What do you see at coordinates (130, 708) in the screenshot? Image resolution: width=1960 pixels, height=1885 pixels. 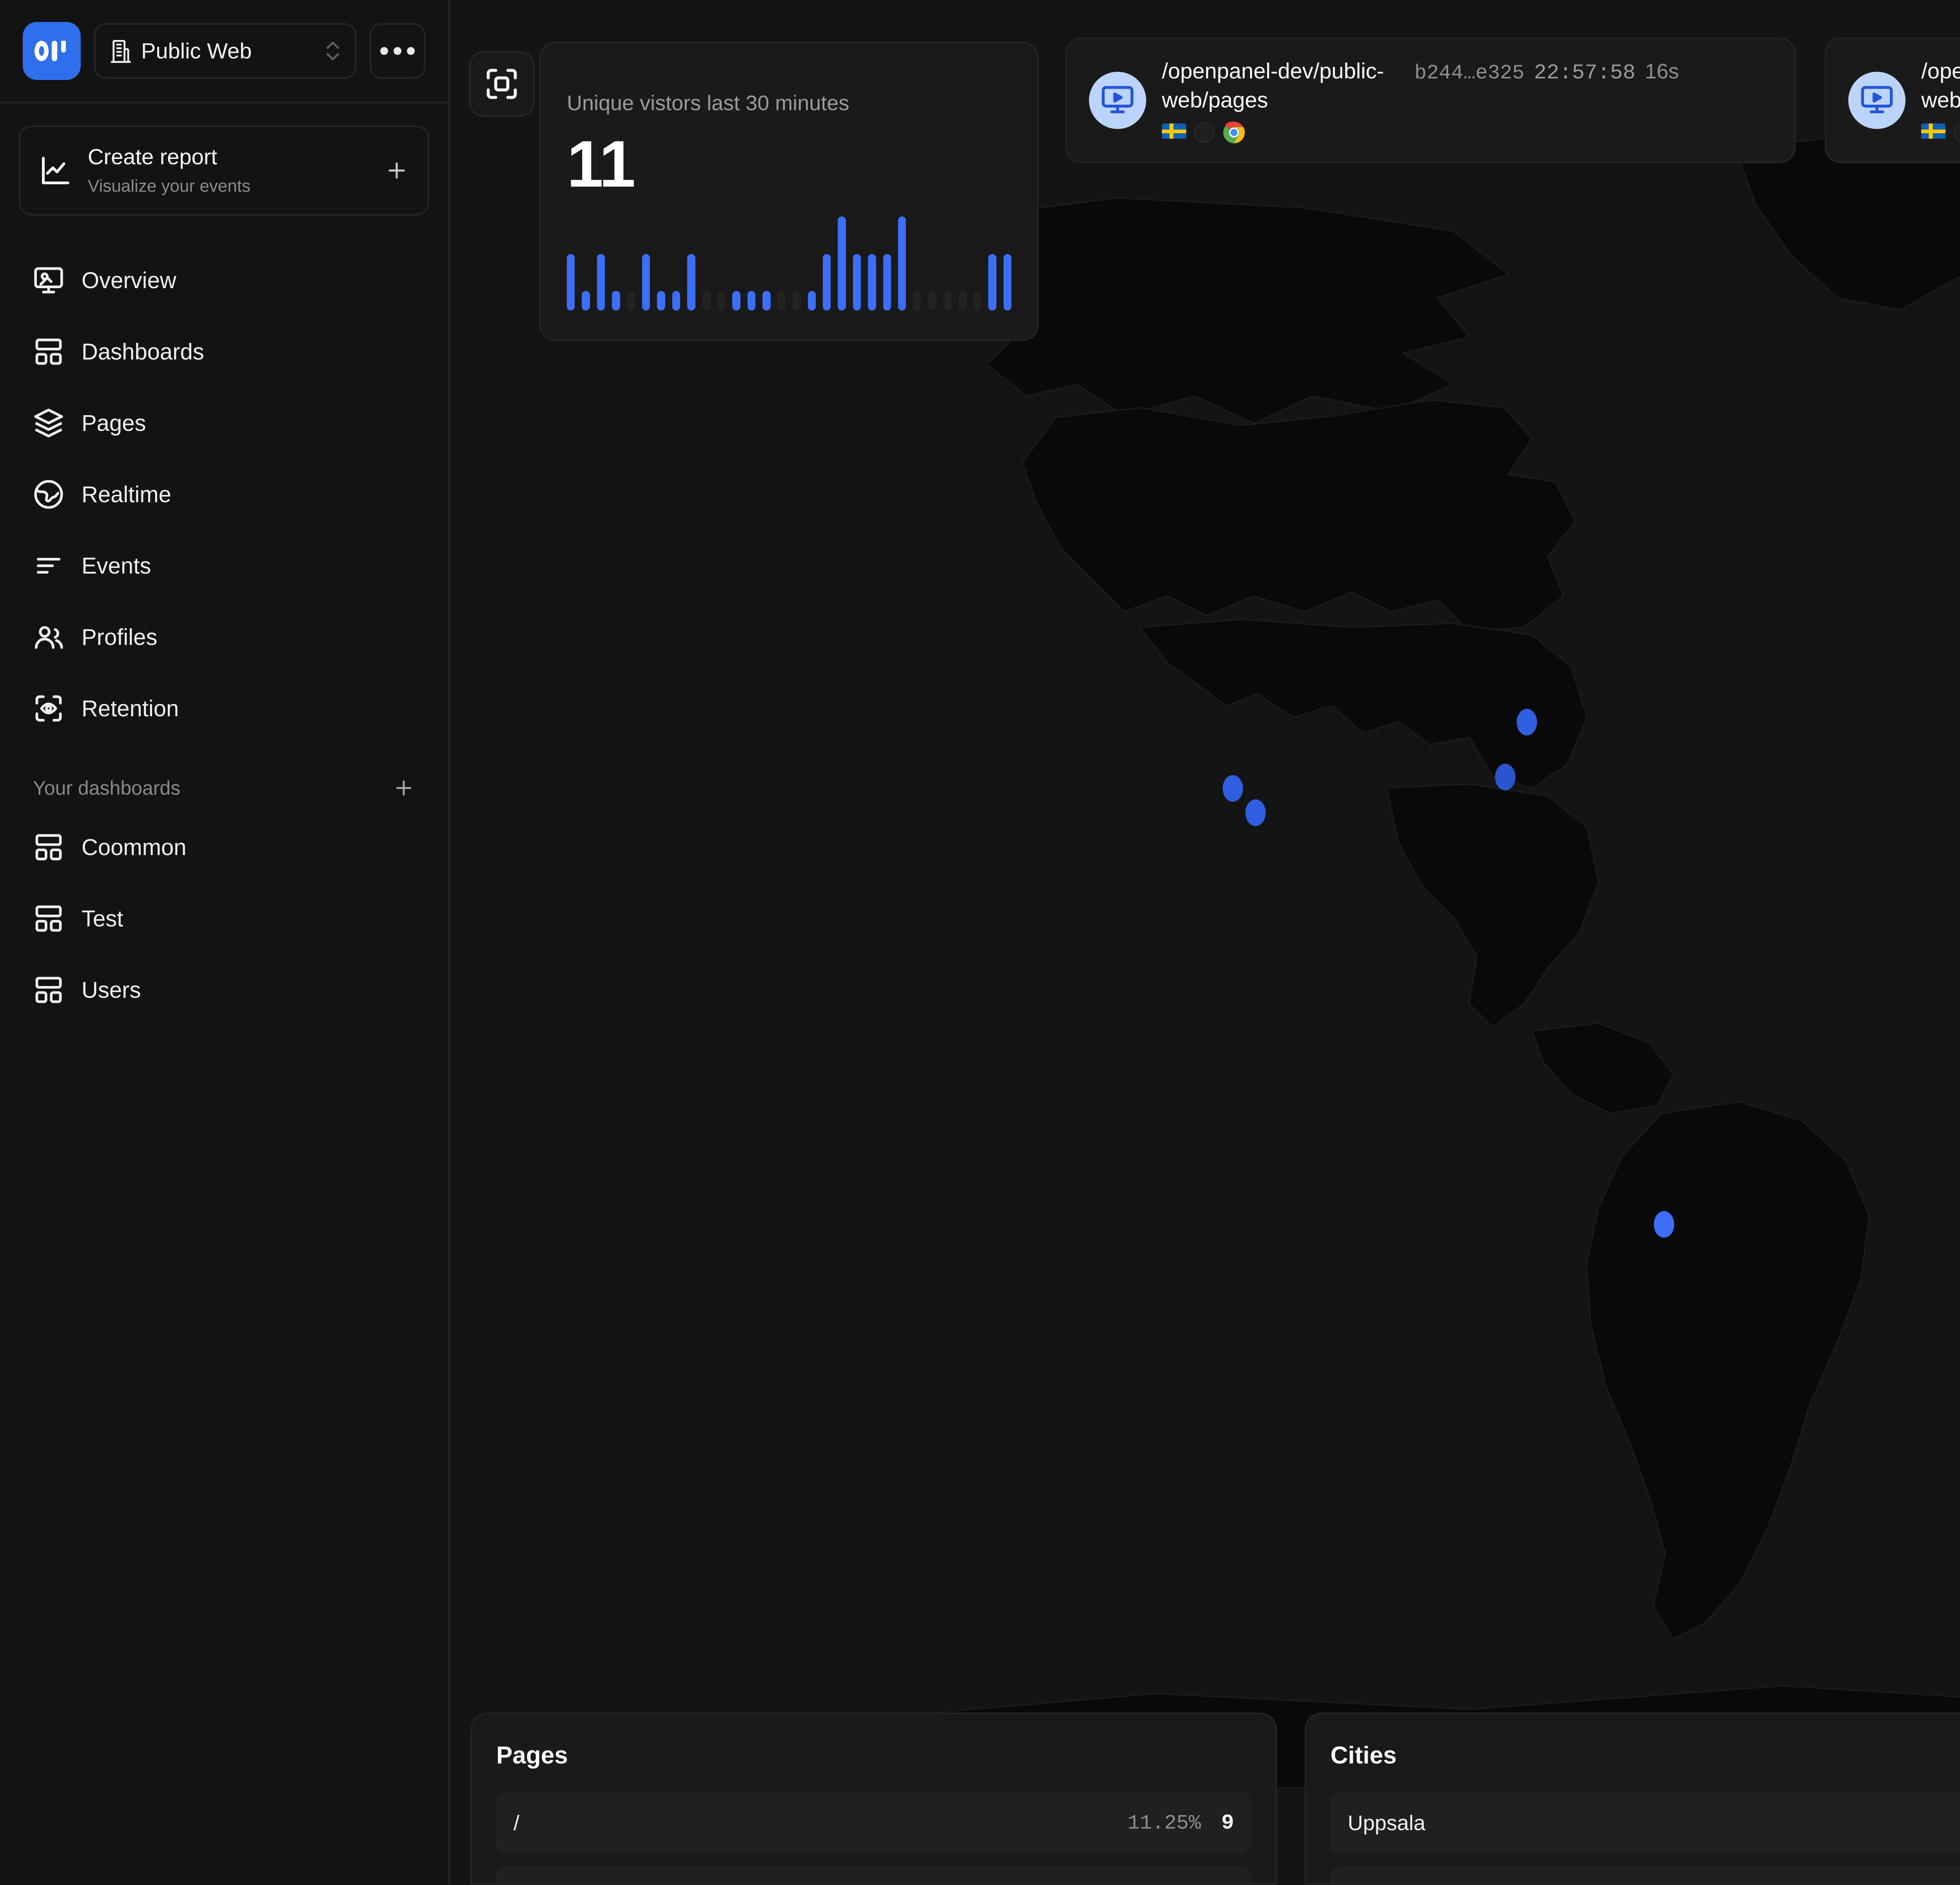 I see `sidebar-item-label: Retention` at bounding box center [130, 708].